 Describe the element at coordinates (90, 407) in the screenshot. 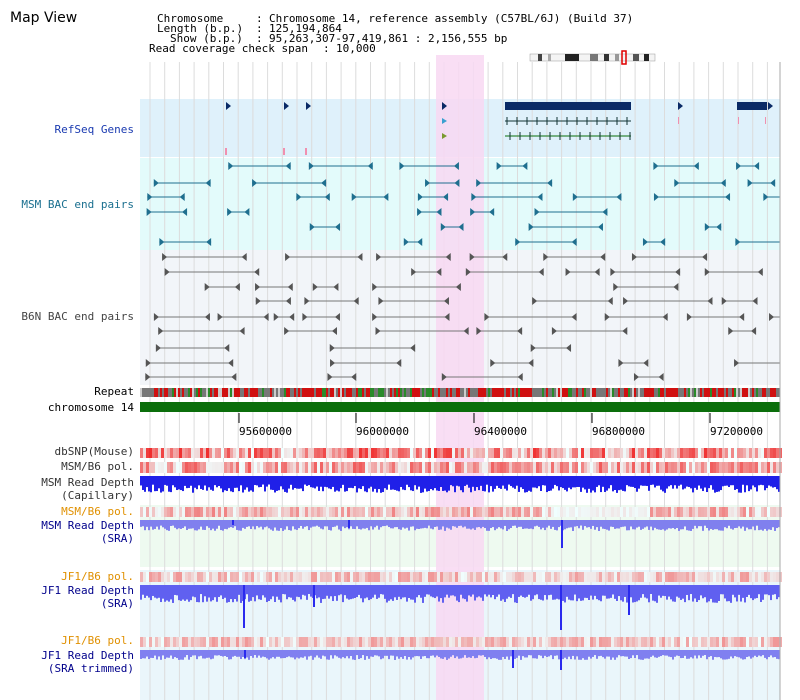

I see `track-label-chromosome: chromosome 14` at that location.